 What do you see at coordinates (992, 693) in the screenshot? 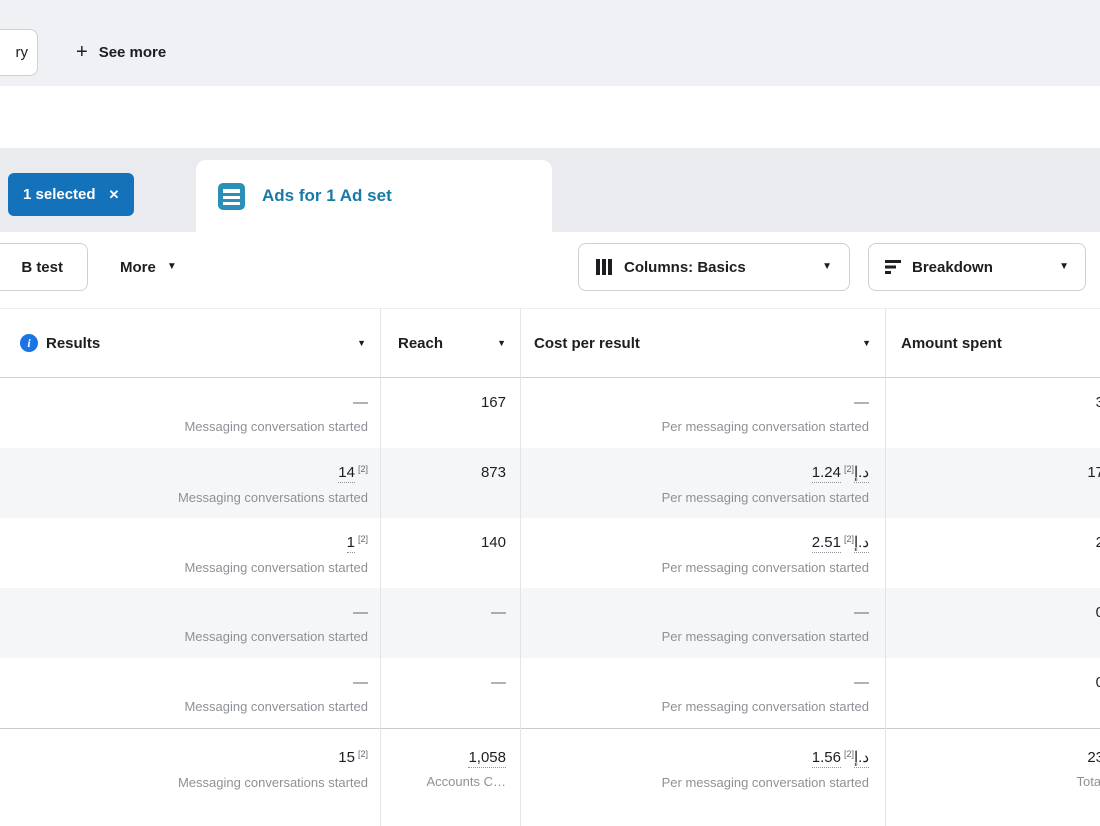
I see `spent-cell: 0` at bounding box center [992, 693].